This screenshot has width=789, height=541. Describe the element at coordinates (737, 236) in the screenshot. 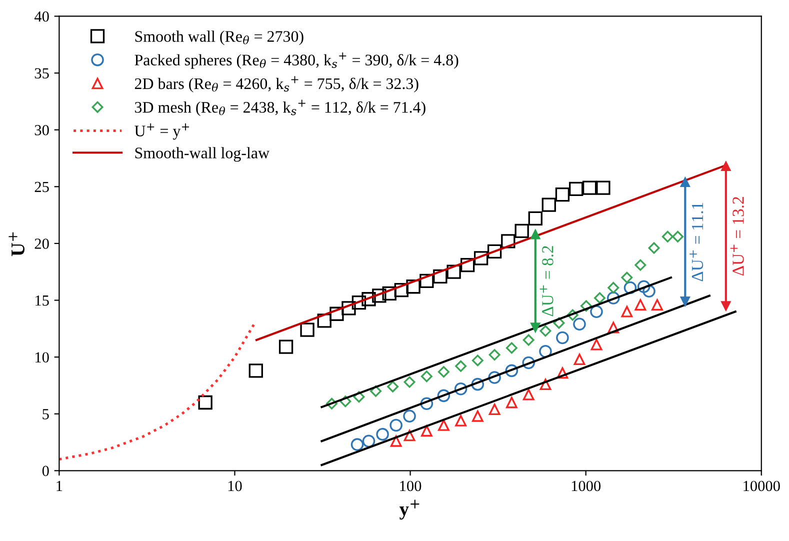

I see `annotation: ΔU$^{+}$ = 13.2` at that location.